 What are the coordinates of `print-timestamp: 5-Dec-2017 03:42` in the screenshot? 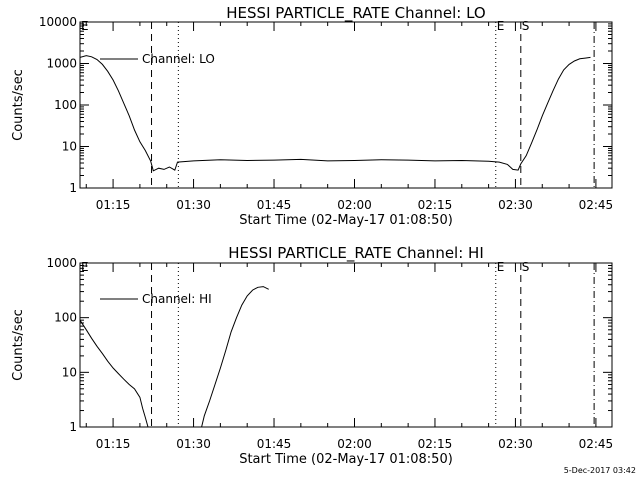 It's located at (600, 470).